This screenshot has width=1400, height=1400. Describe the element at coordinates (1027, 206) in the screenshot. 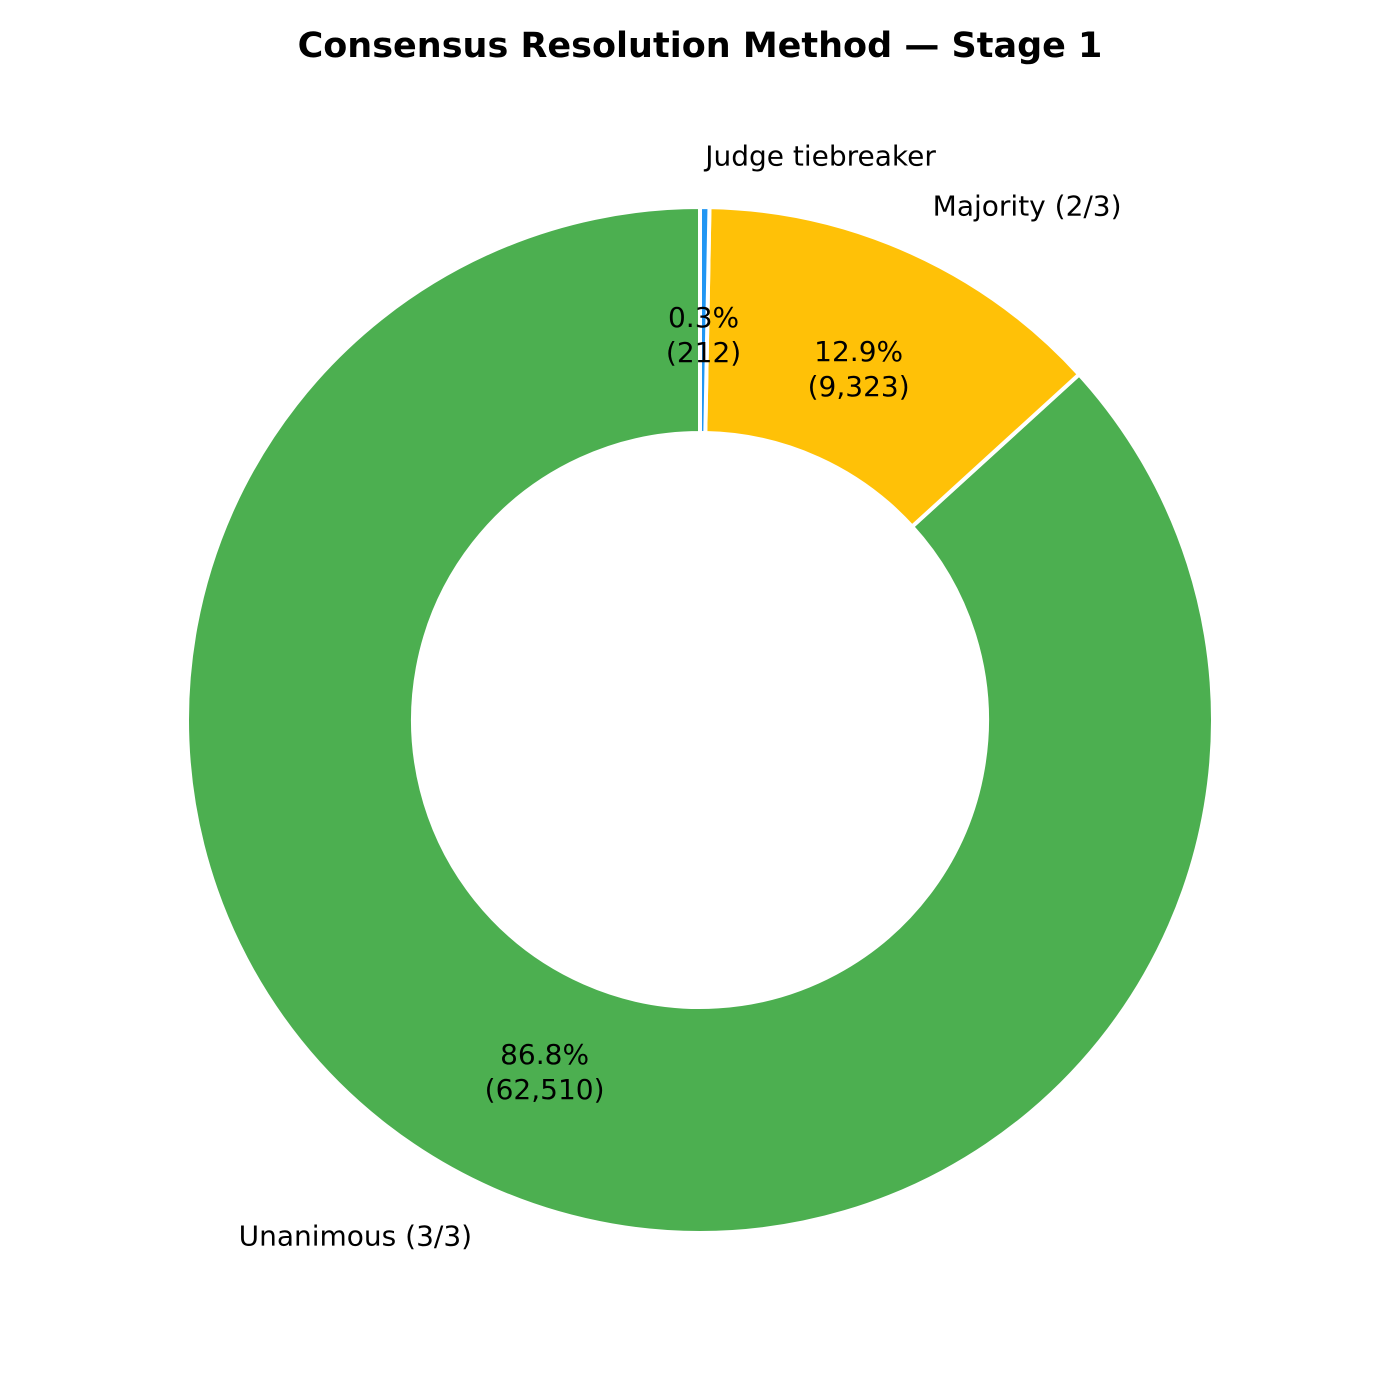

I see `slice-label-majority: Majority (2/3)` at that location.